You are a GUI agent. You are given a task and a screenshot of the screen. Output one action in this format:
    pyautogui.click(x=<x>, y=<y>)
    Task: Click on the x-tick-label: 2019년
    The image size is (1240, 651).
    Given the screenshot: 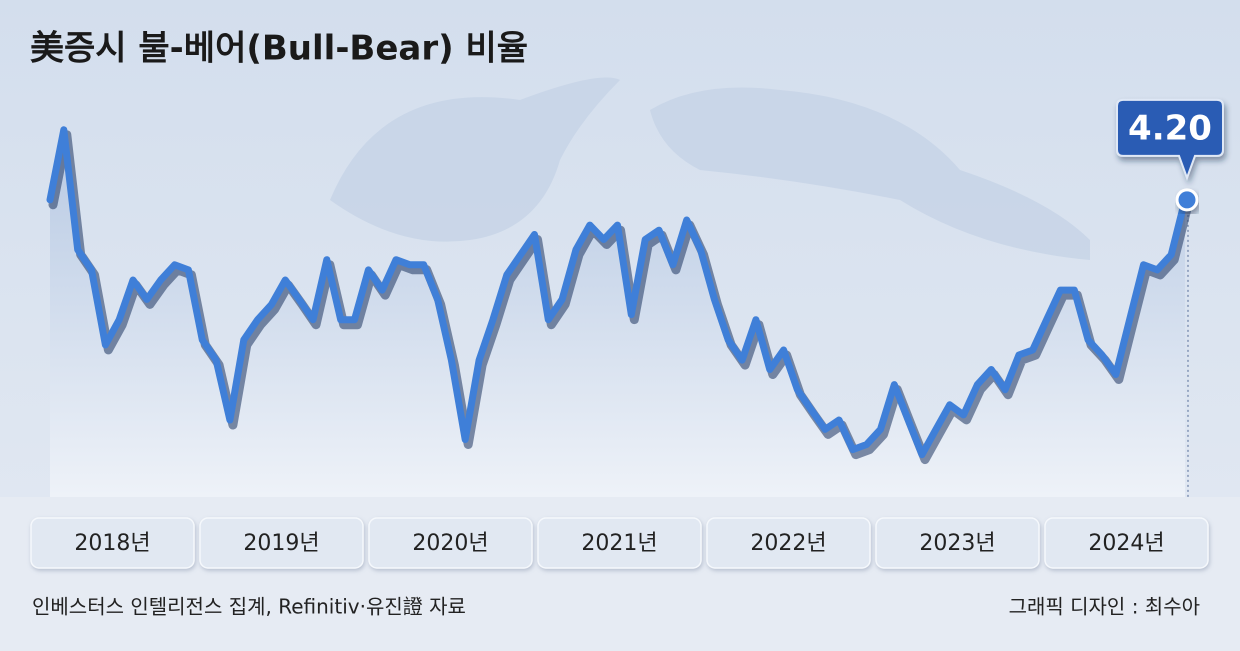 What is the action you would take?
    pyautogui.click(x=281, y=543)
    